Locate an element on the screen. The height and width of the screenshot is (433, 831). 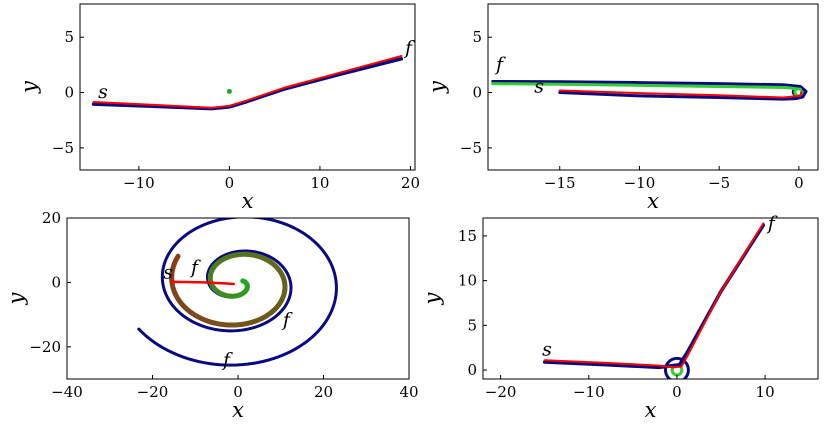
y-tick-label: 15 is located at coordinates (467, 236).